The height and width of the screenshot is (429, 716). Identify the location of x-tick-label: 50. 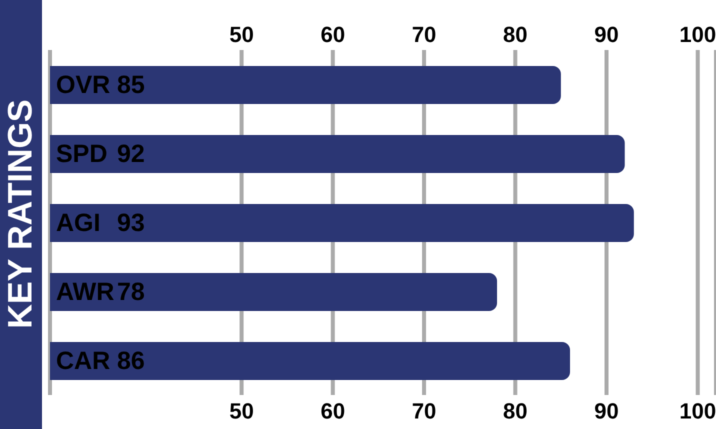
(241, 411).